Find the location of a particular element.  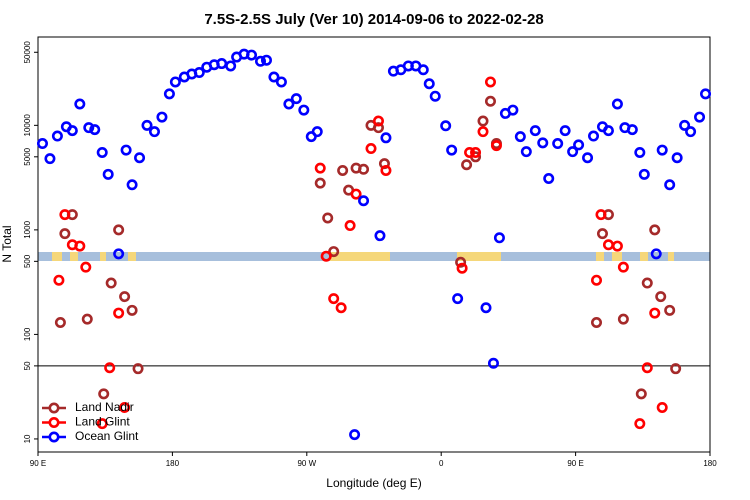

y-tick-label: 50 is located at coordinates (27, 365).